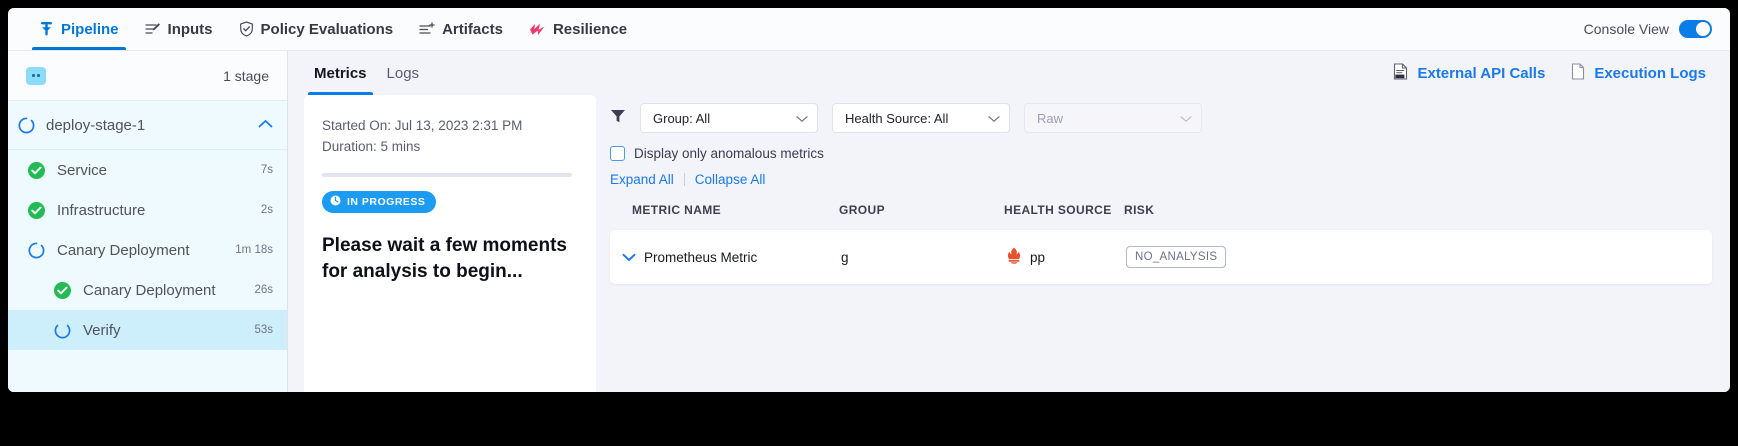 The width and height of the screenshot is (1738, 446). I want to click on sidebar-item-label: Verify, so click(102, 330).